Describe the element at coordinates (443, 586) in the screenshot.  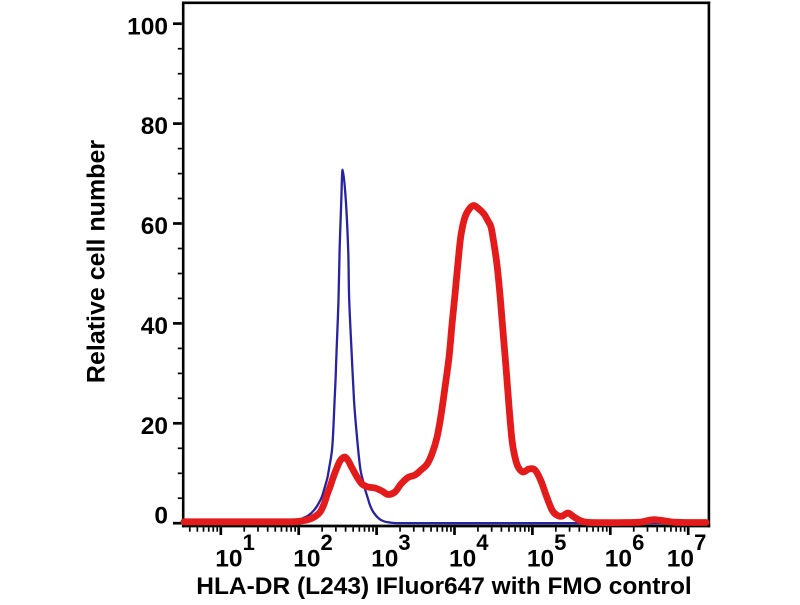
I see `svg-text:HLA-DR (L243) IFluor647 with F: HLA-DR (L243) IFluor647 with FMO control` at that location.